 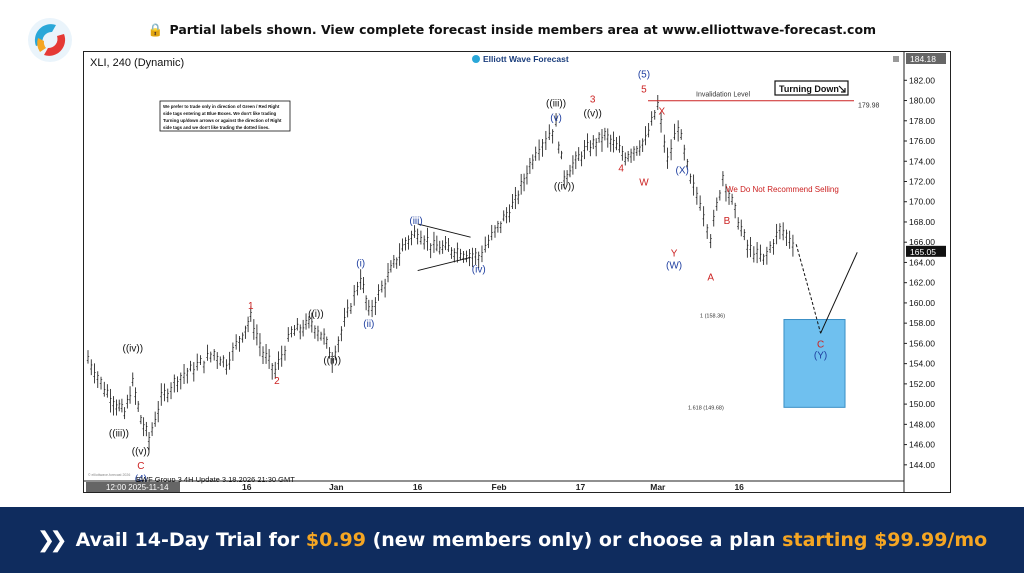 What do you see at coordinates (141, 479) in the screenshot?
I see `wave-label: (4)` at bounding box center [141, 479].